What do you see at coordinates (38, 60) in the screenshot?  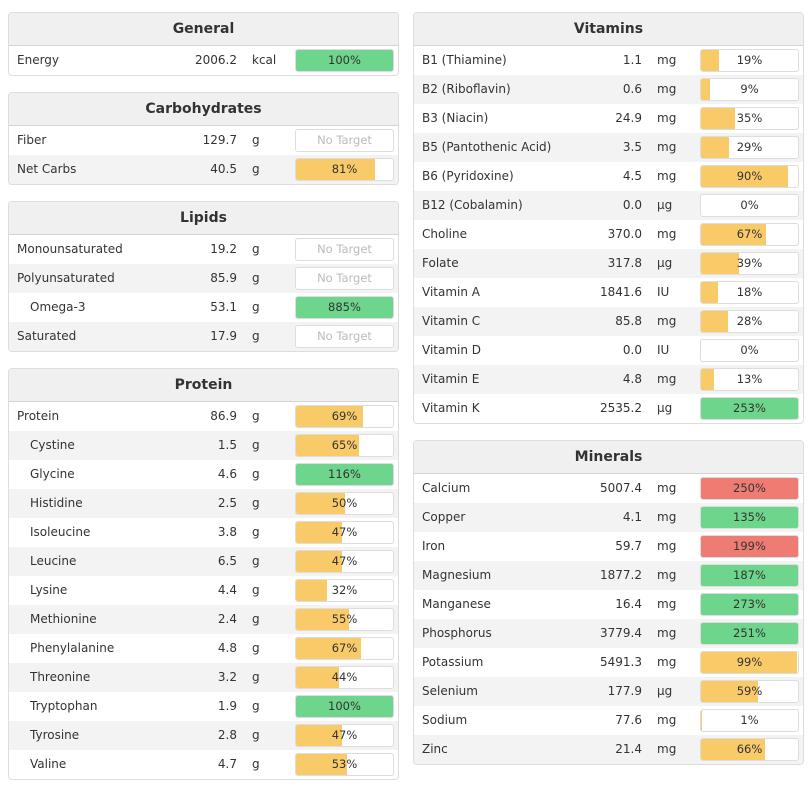 I see `nutrient-name: Energy` at bounding box center [38, 60].